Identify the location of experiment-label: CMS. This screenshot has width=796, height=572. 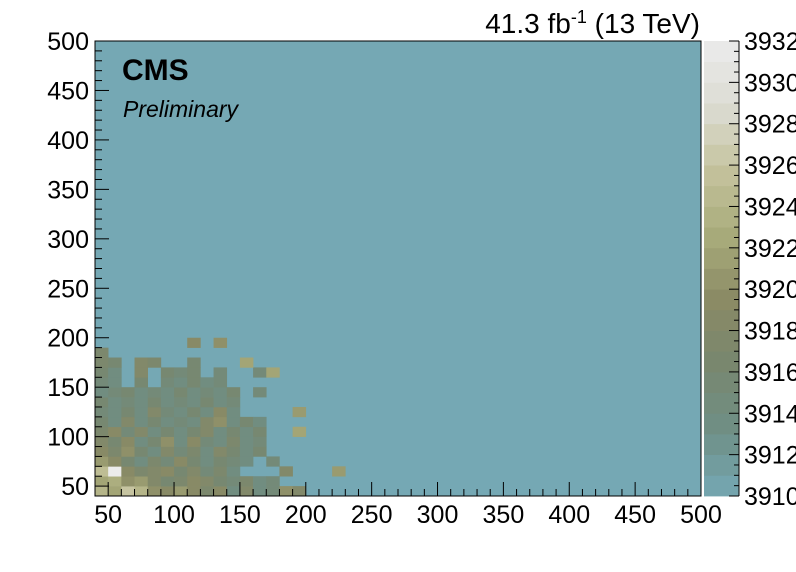
(155, 70).